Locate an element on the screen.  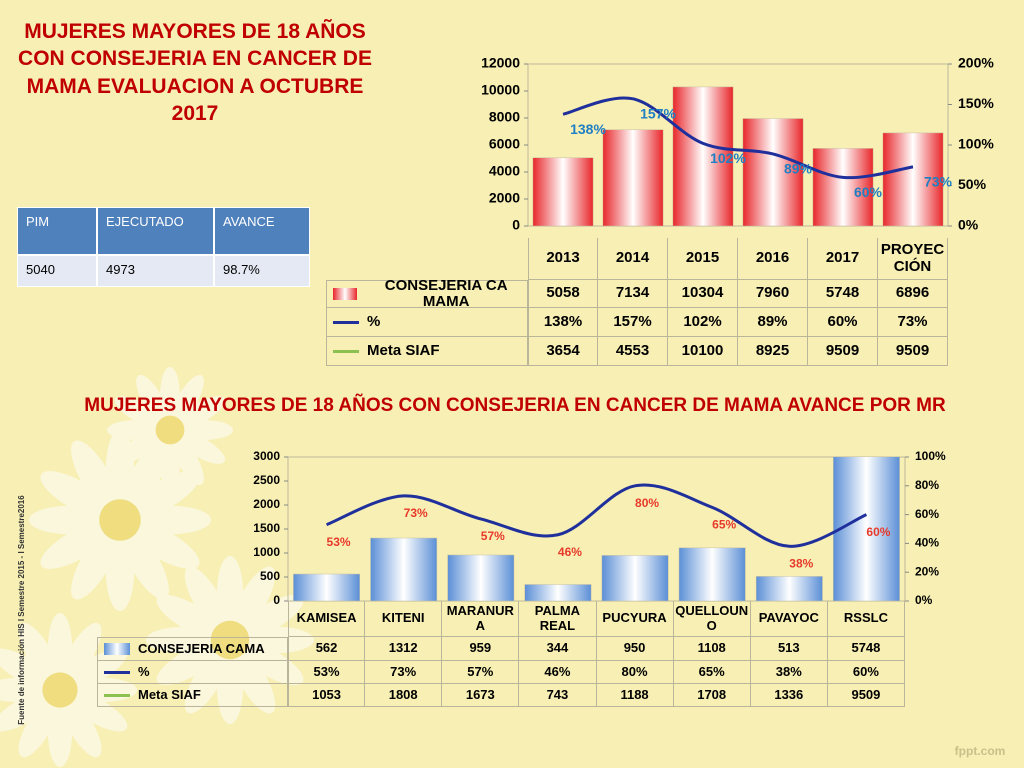
y2-tick-label: 200% is located at coordinates (976, 63).